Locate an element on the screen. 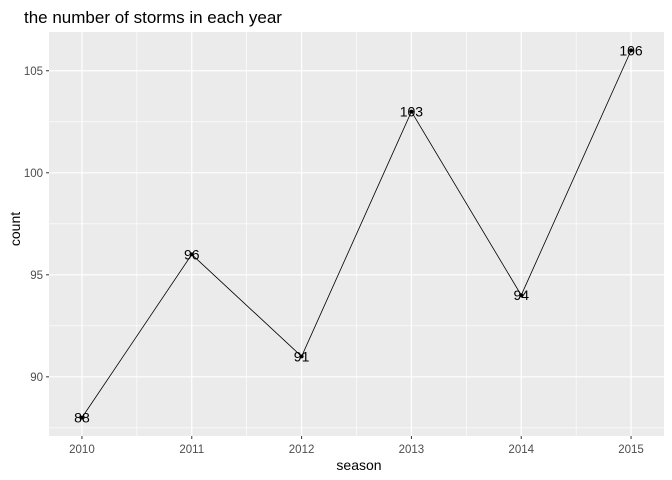 Image resolution: width=672 pixels, height=480 pixels. data-label: 96 is located at coordinates (192, 254).